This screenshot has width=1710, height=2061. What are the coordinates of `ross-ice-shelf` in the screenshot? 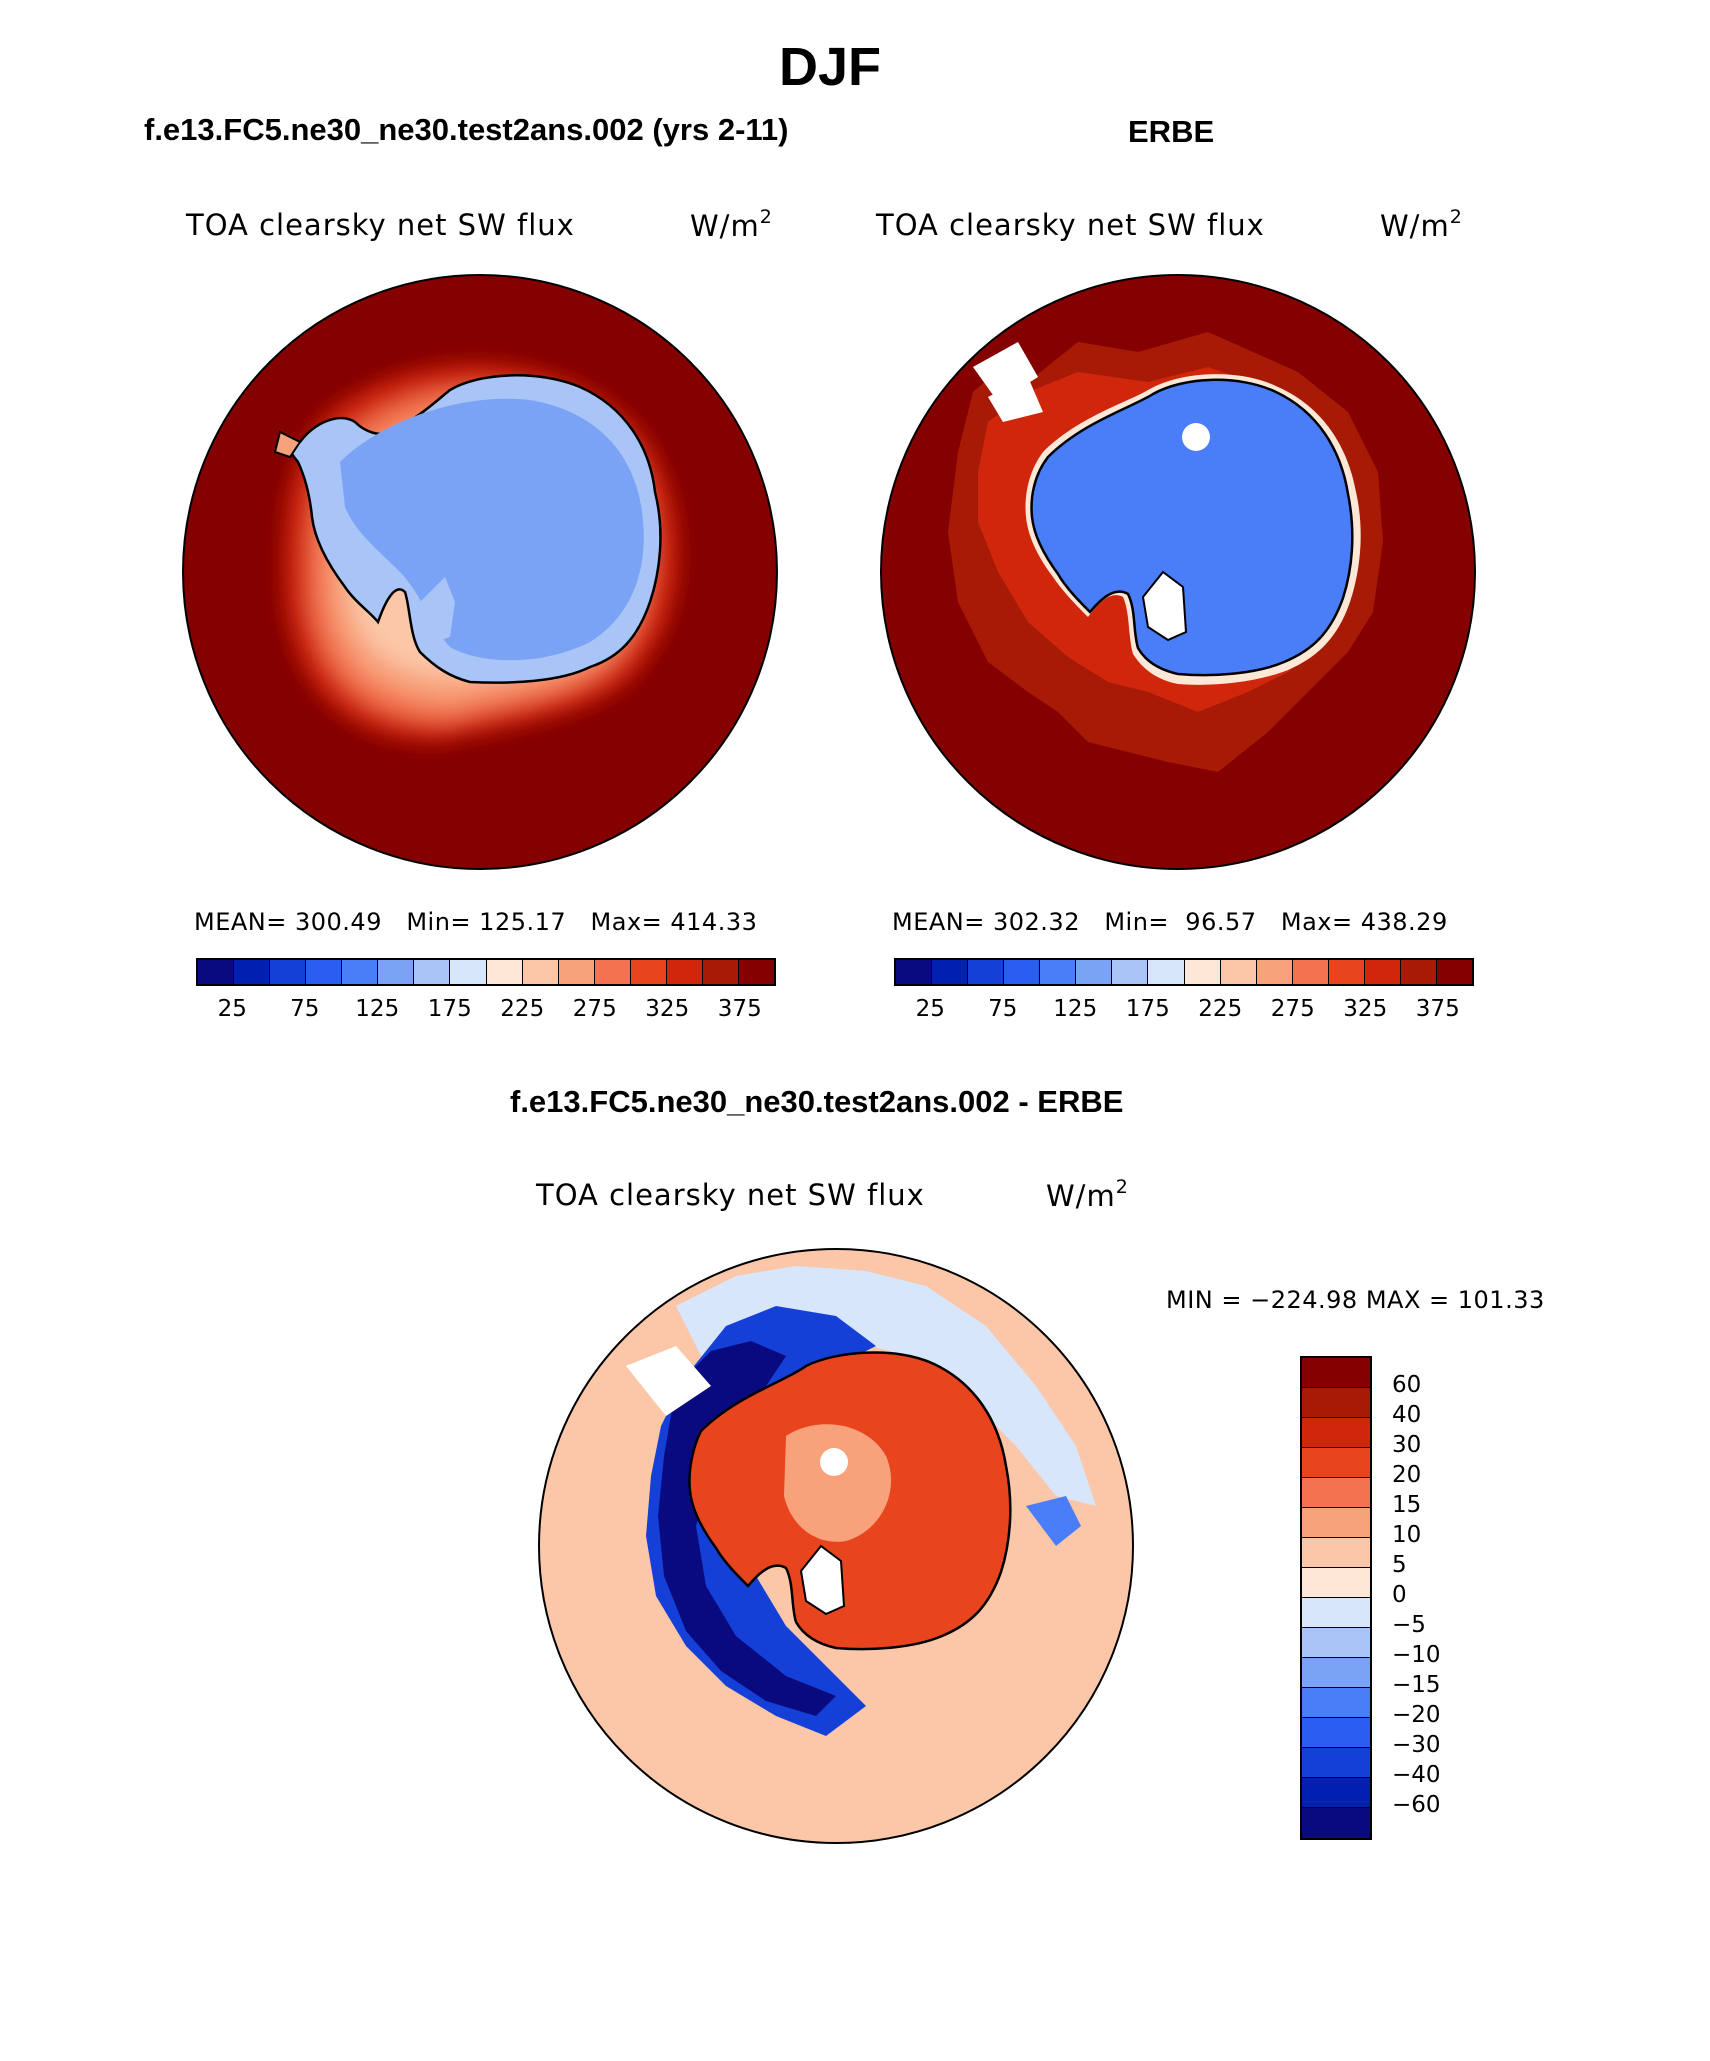 It's located at (437, 610).